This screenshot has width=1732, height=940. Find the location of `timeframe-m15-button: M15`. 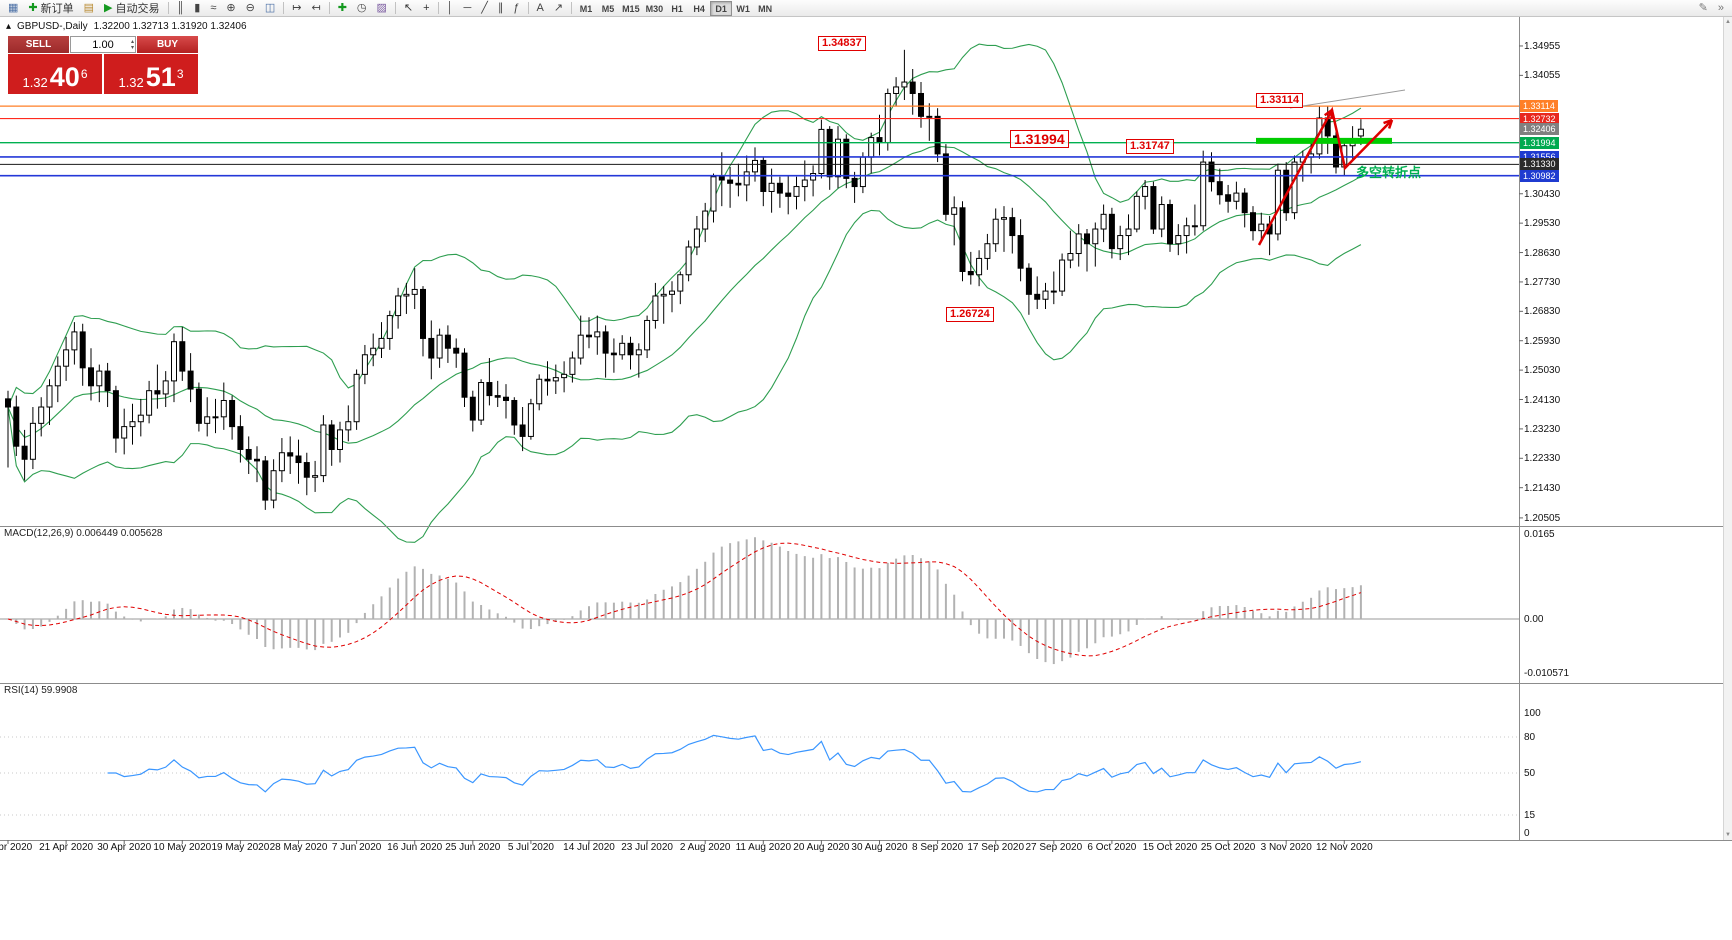

timeframe-m15-button: M15 is located at coordinates (631, 8).